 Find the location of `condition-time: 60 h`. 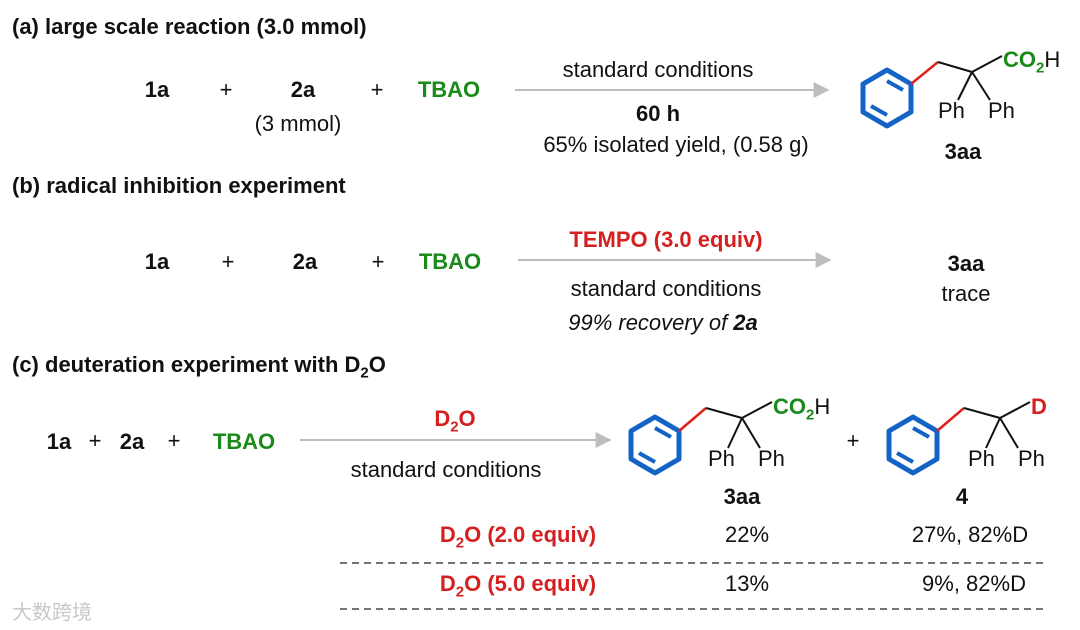

condition-time: 60 h is located at coordinates (658, 113).